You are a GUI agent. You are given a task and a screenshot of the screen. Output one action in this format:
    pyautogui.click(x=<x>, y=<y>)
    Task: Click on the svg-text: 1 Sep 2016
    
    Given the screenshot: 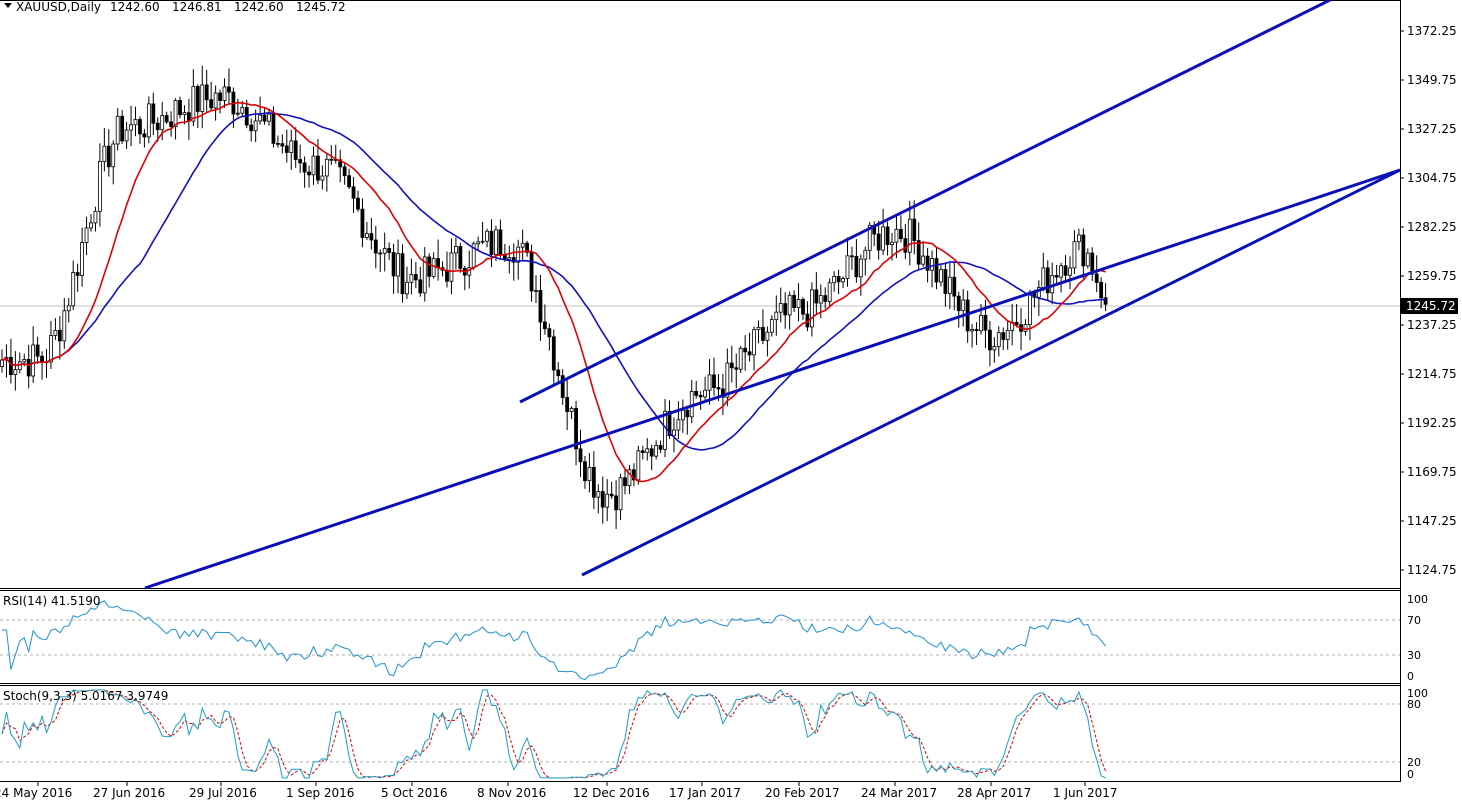 What is the action you would take?
    pyautogui.click(x=320, y=793)
    